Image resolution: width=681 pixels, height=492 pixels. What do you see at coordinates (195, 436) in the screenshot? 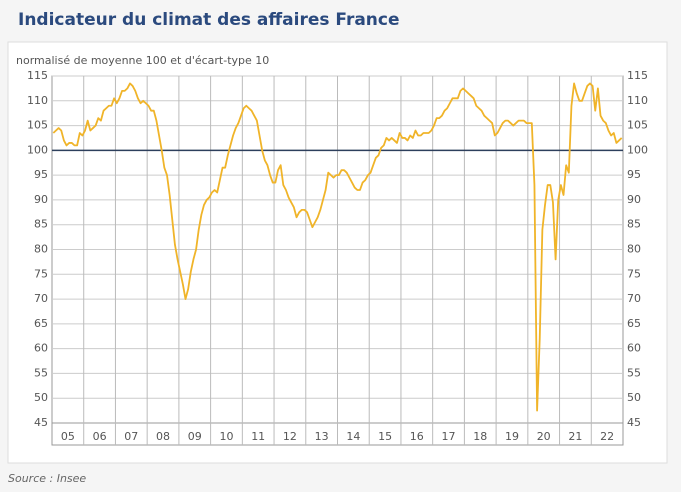
I see `x-tick-label: 09` at bounding box center [195, 436].